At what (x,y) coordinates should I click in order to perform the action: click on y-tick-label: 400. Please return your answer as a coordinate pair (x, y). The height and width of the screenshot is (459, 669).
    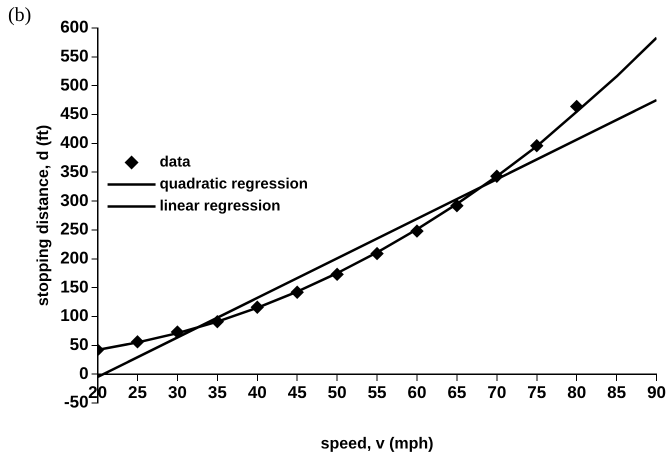
    Looking at the image, I should click on (74, 142).